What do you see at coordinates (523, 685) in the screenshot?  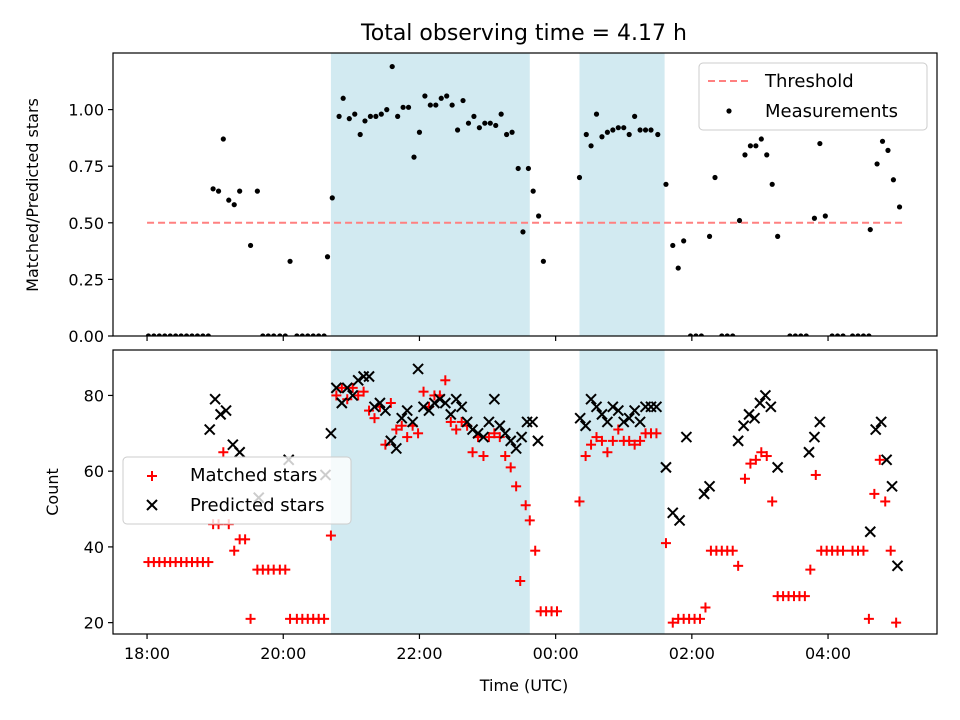 I see `x-axis-label: Time (UTC)` at bounding box center [523, 685].